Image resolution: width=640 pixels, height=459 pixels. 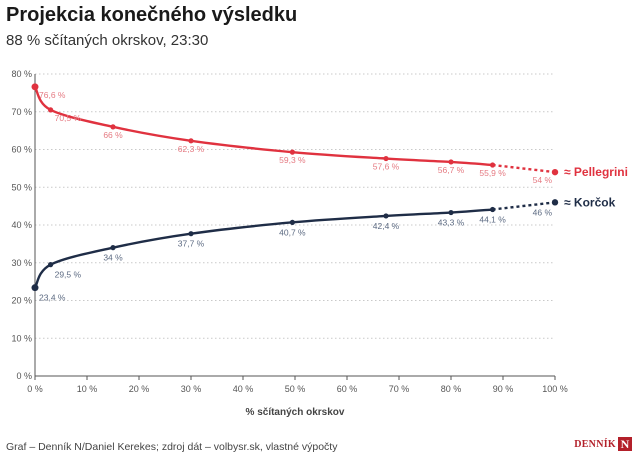 What do you see at coordinates (21, 187) in the screenshot?
I see `y-tick-label: 50 %` at bounding box center [21, 187].